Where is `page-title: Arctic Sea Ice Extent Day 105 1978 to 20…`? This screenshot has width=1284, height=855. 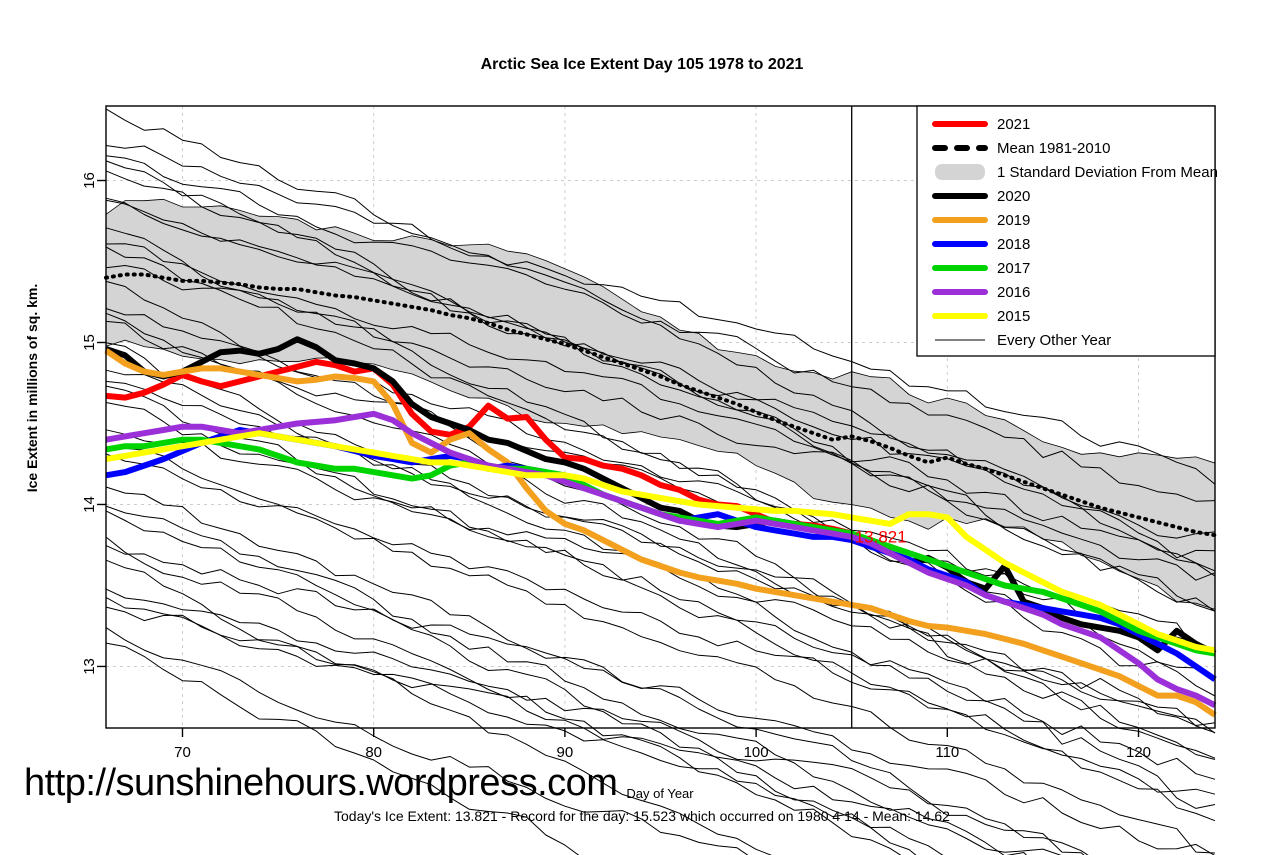 page-title: Arctic Sea Ice Extent Day 105 1978 to 20… is located at coordinates (642, 64).